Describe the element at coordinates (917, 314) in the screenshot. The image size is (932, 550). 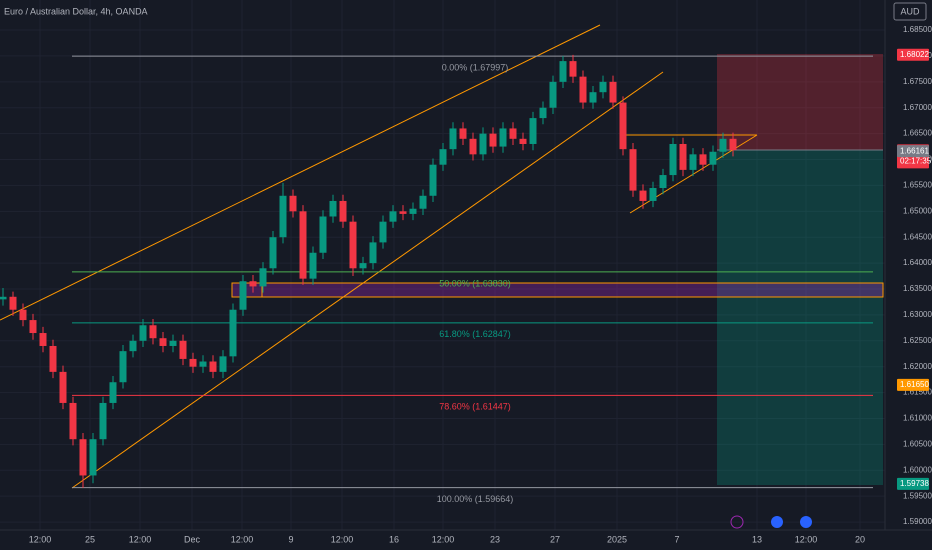
I see `y-tick-label: 1.63000` at that location.